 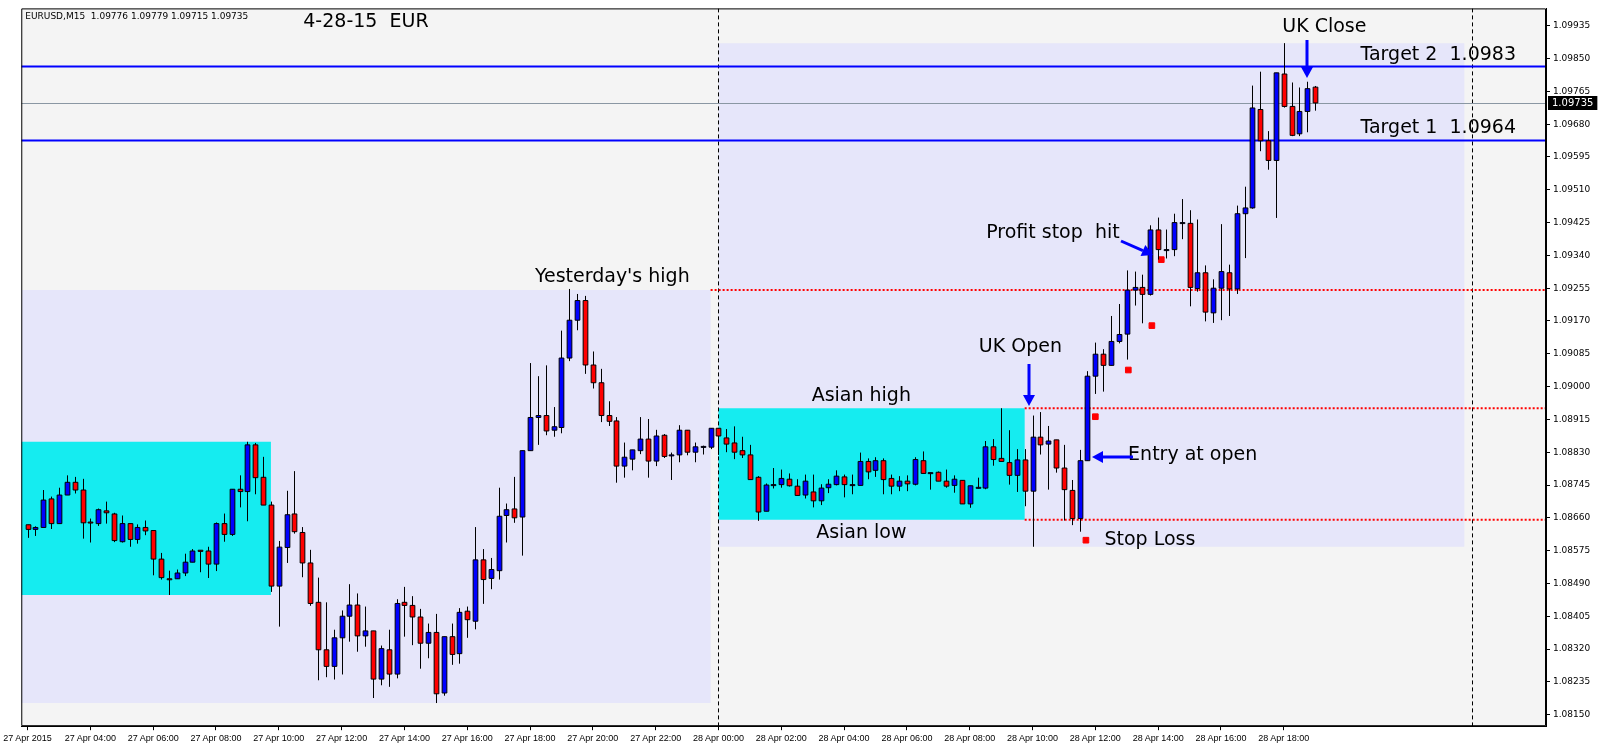 I want to click on y-tick-label: 1.08745, so click(x=1572, y=484).